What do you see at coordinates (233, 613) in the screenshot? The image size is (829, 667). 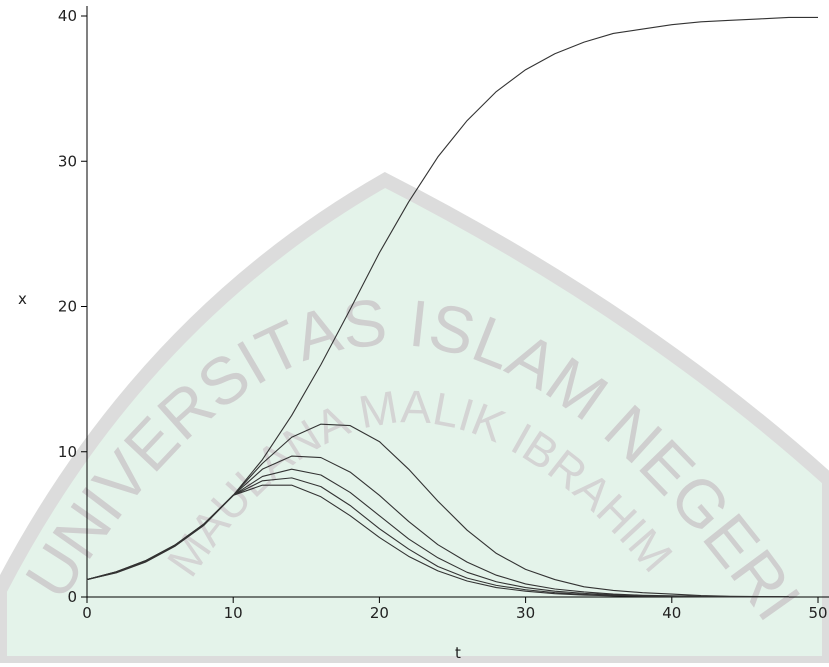 I see `x-tick-label: 10` at bounding box center [233, 613].